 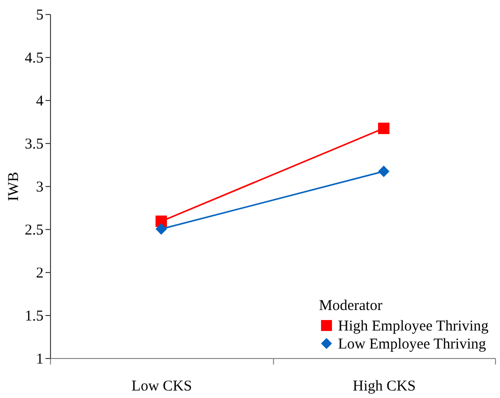 I want to click on legend-title: Moderator, so click(x=350, y=306).